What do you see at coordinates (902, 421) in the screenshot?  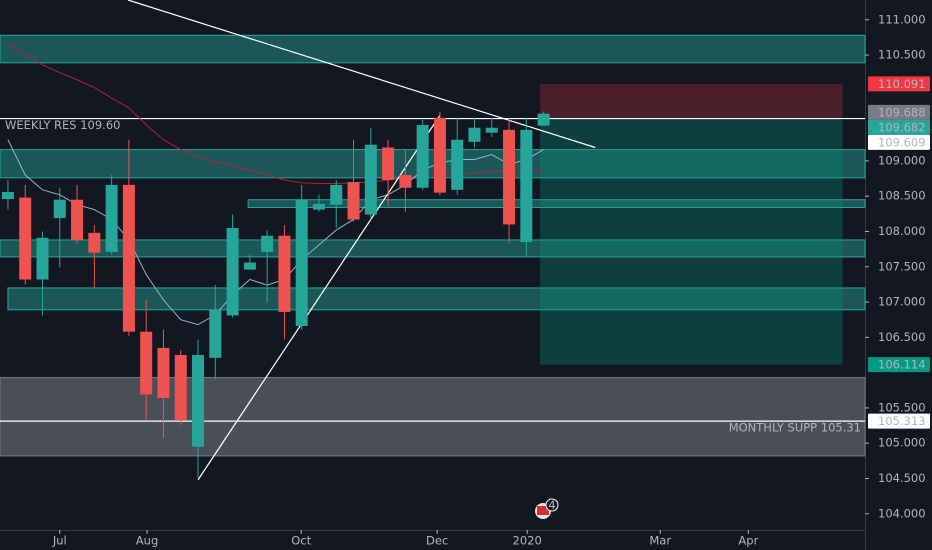 I see `price-label: 105.313` at bounding box center [902, 421].